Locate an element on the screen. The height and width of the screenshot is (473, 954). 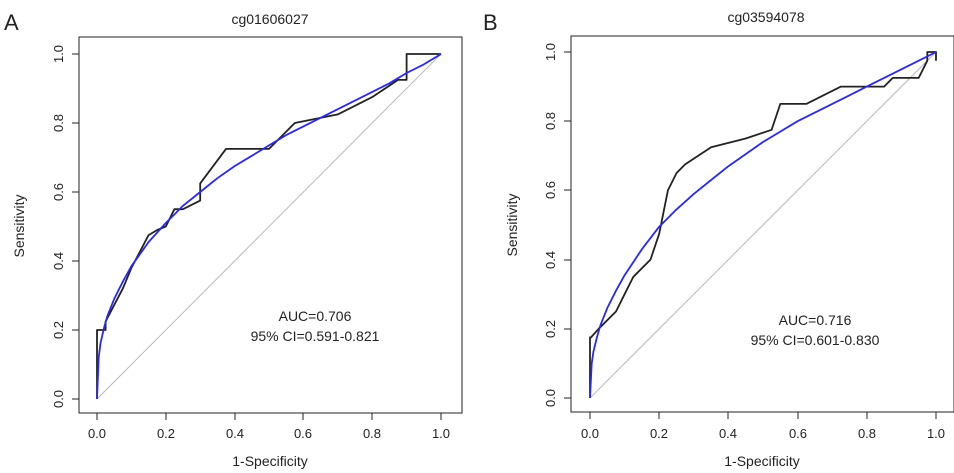
panel-letter: A is located at coordinates (11, 22).